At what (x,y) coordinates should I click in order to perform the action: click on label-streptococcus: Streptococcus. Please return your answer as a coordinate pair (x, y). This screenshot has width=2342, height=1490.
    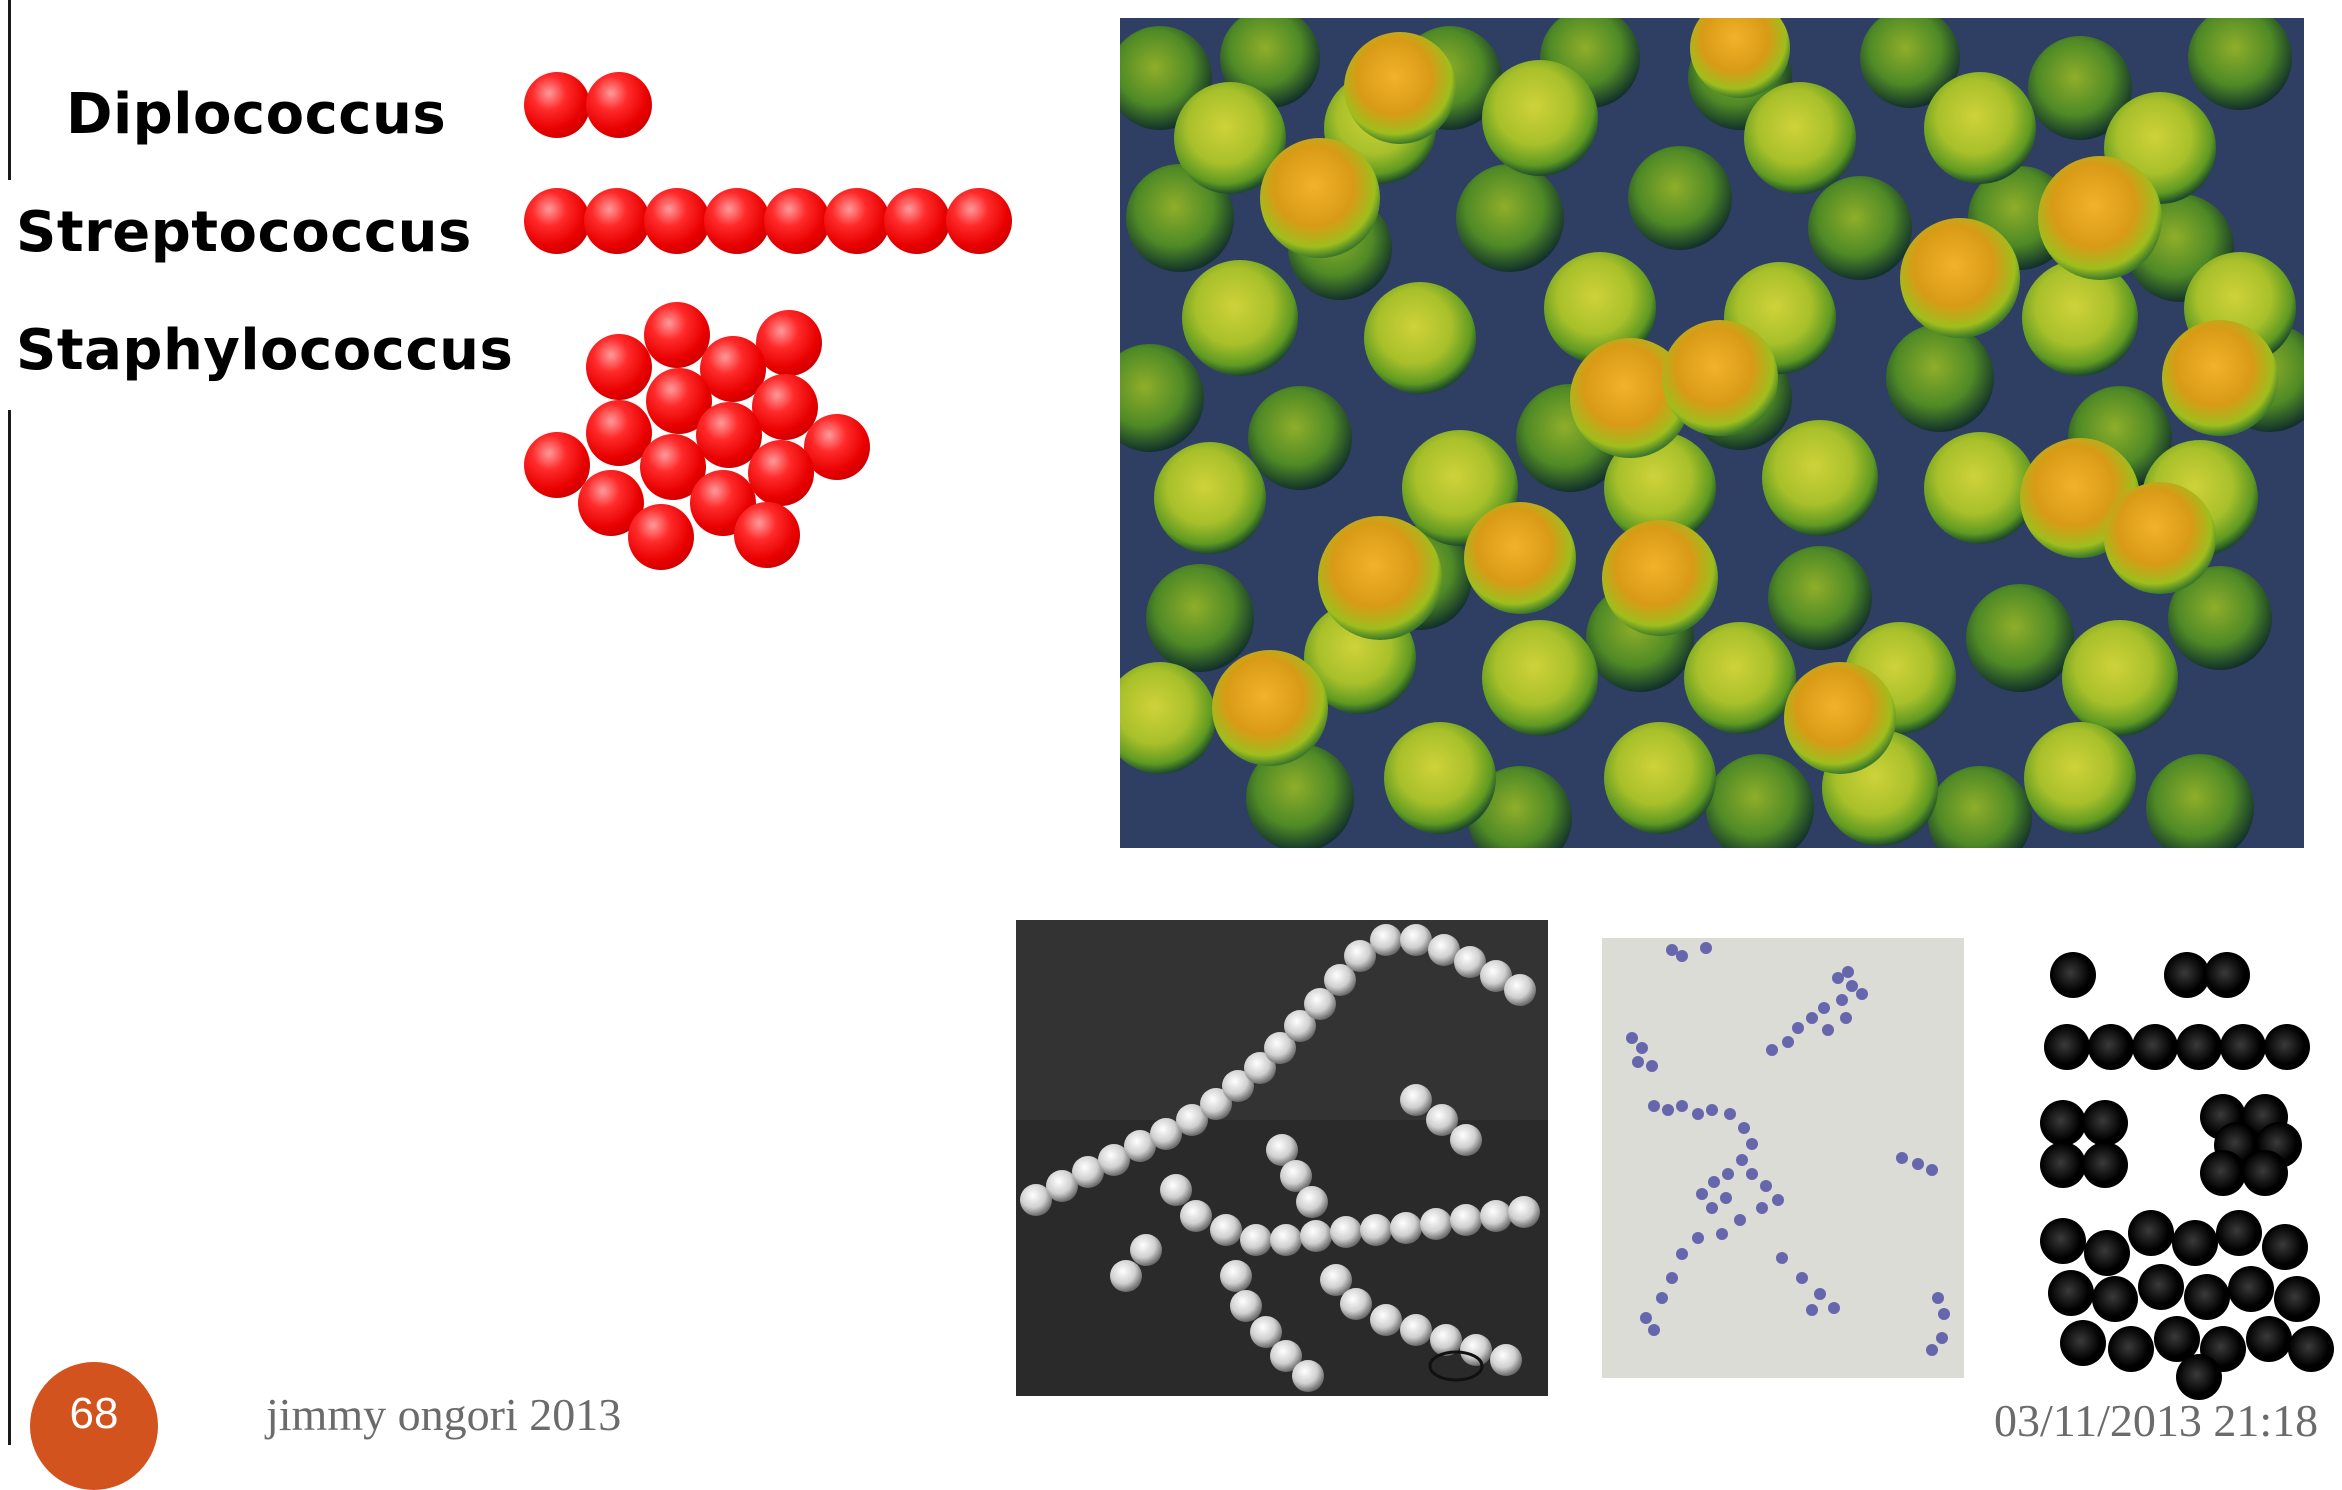
    Looking at the image, I should click on (244, 232).